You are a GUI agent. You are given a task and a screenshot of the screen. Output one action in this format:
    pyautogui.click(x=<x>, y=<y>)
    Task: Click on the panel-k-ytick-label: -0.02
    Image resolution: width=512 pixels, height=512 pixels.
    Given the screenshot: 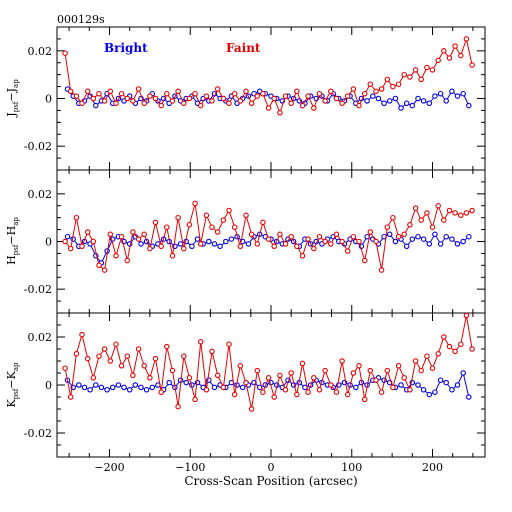 What is the action you would take?
    pyautogui.click(x=38, y=433)
    